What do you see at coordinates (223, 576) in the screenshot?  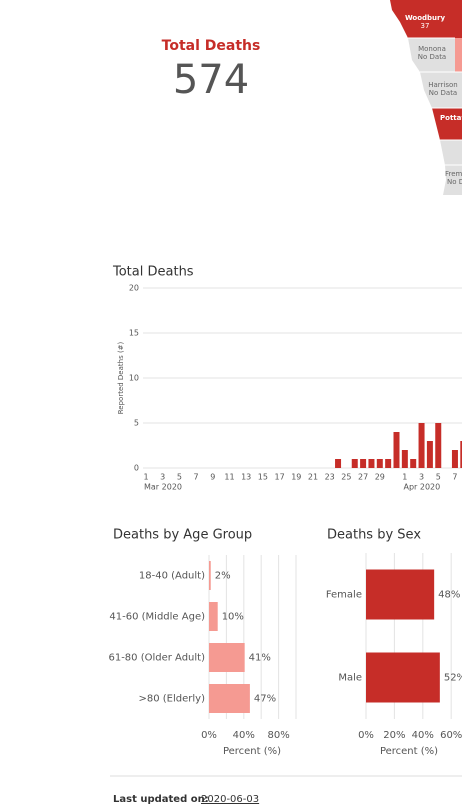 I see `value-label: 2%` at bounding box center [223, 576].